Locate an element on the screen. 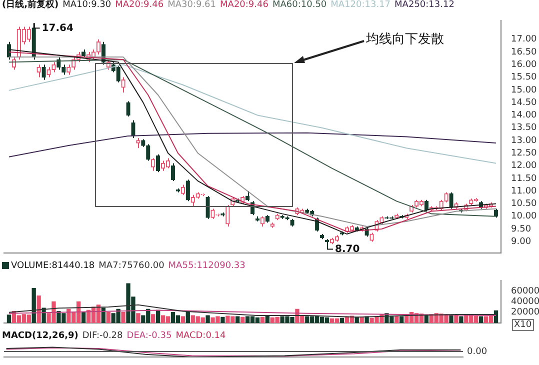 This screenshot has width=539, height=365. text: MA7:75760.00 is located at coordinates (131, 266).